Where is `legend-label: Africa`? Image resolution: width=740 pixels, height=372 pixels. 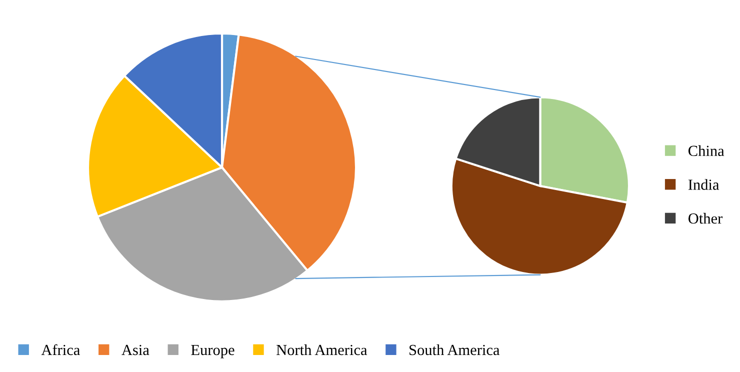
legend-label: Africa is located at coordinates (60, 350).